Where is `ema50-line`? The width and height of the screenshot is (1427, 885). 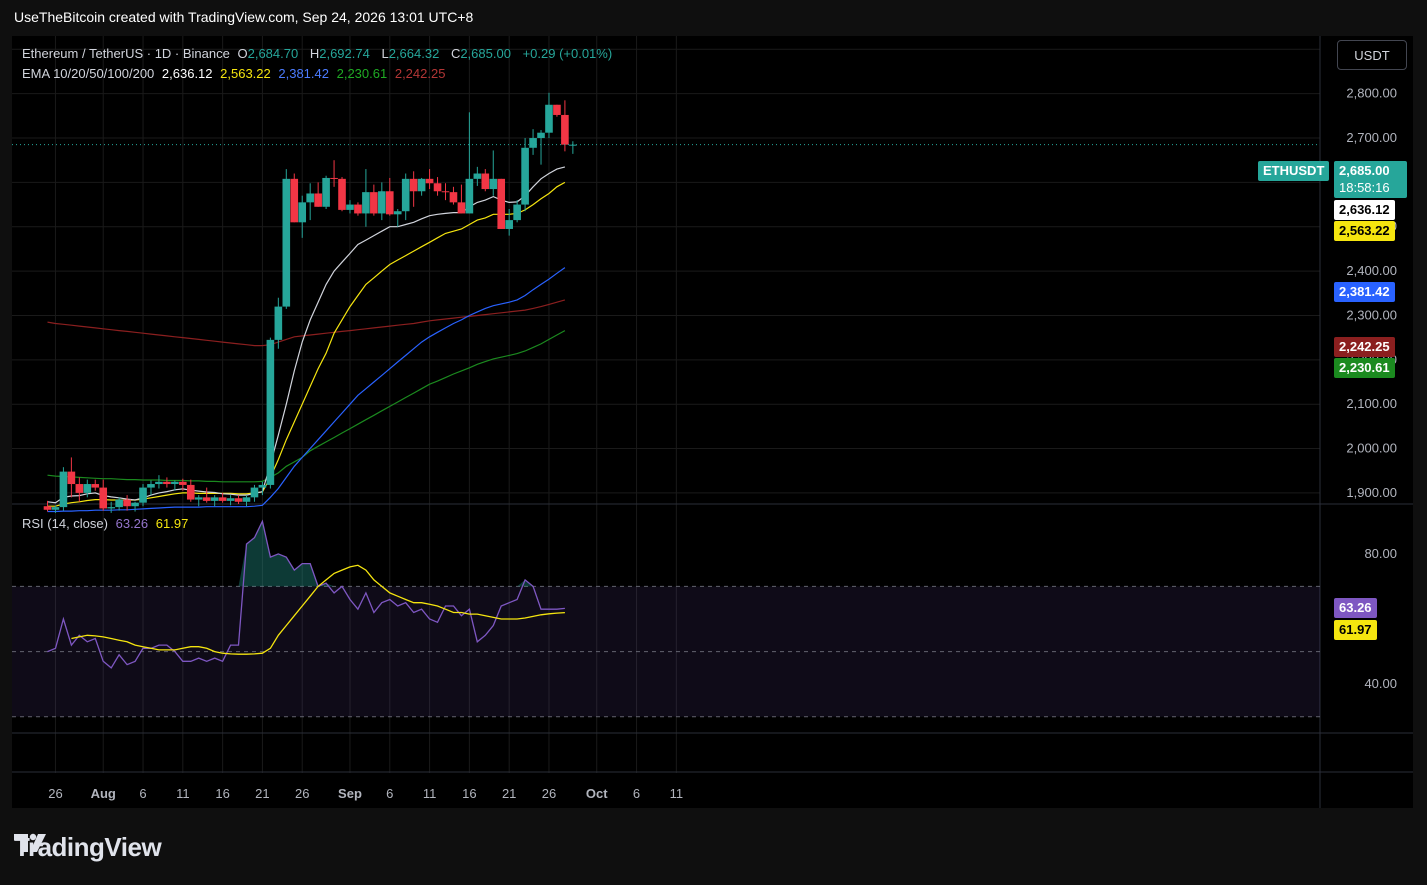 ema50-line is located at coordinates (306, 390).